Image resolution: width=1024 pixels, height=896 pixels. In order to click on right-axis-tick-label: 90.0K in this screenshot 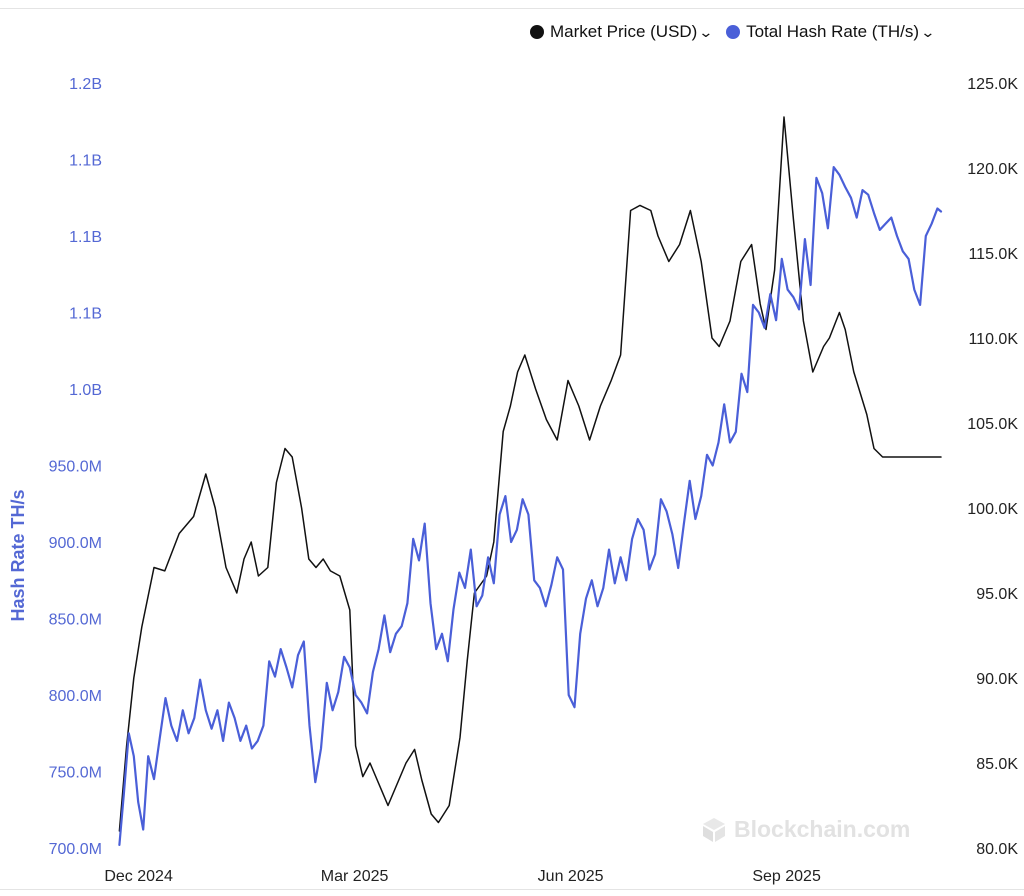, I will do `click(997, 679)`.